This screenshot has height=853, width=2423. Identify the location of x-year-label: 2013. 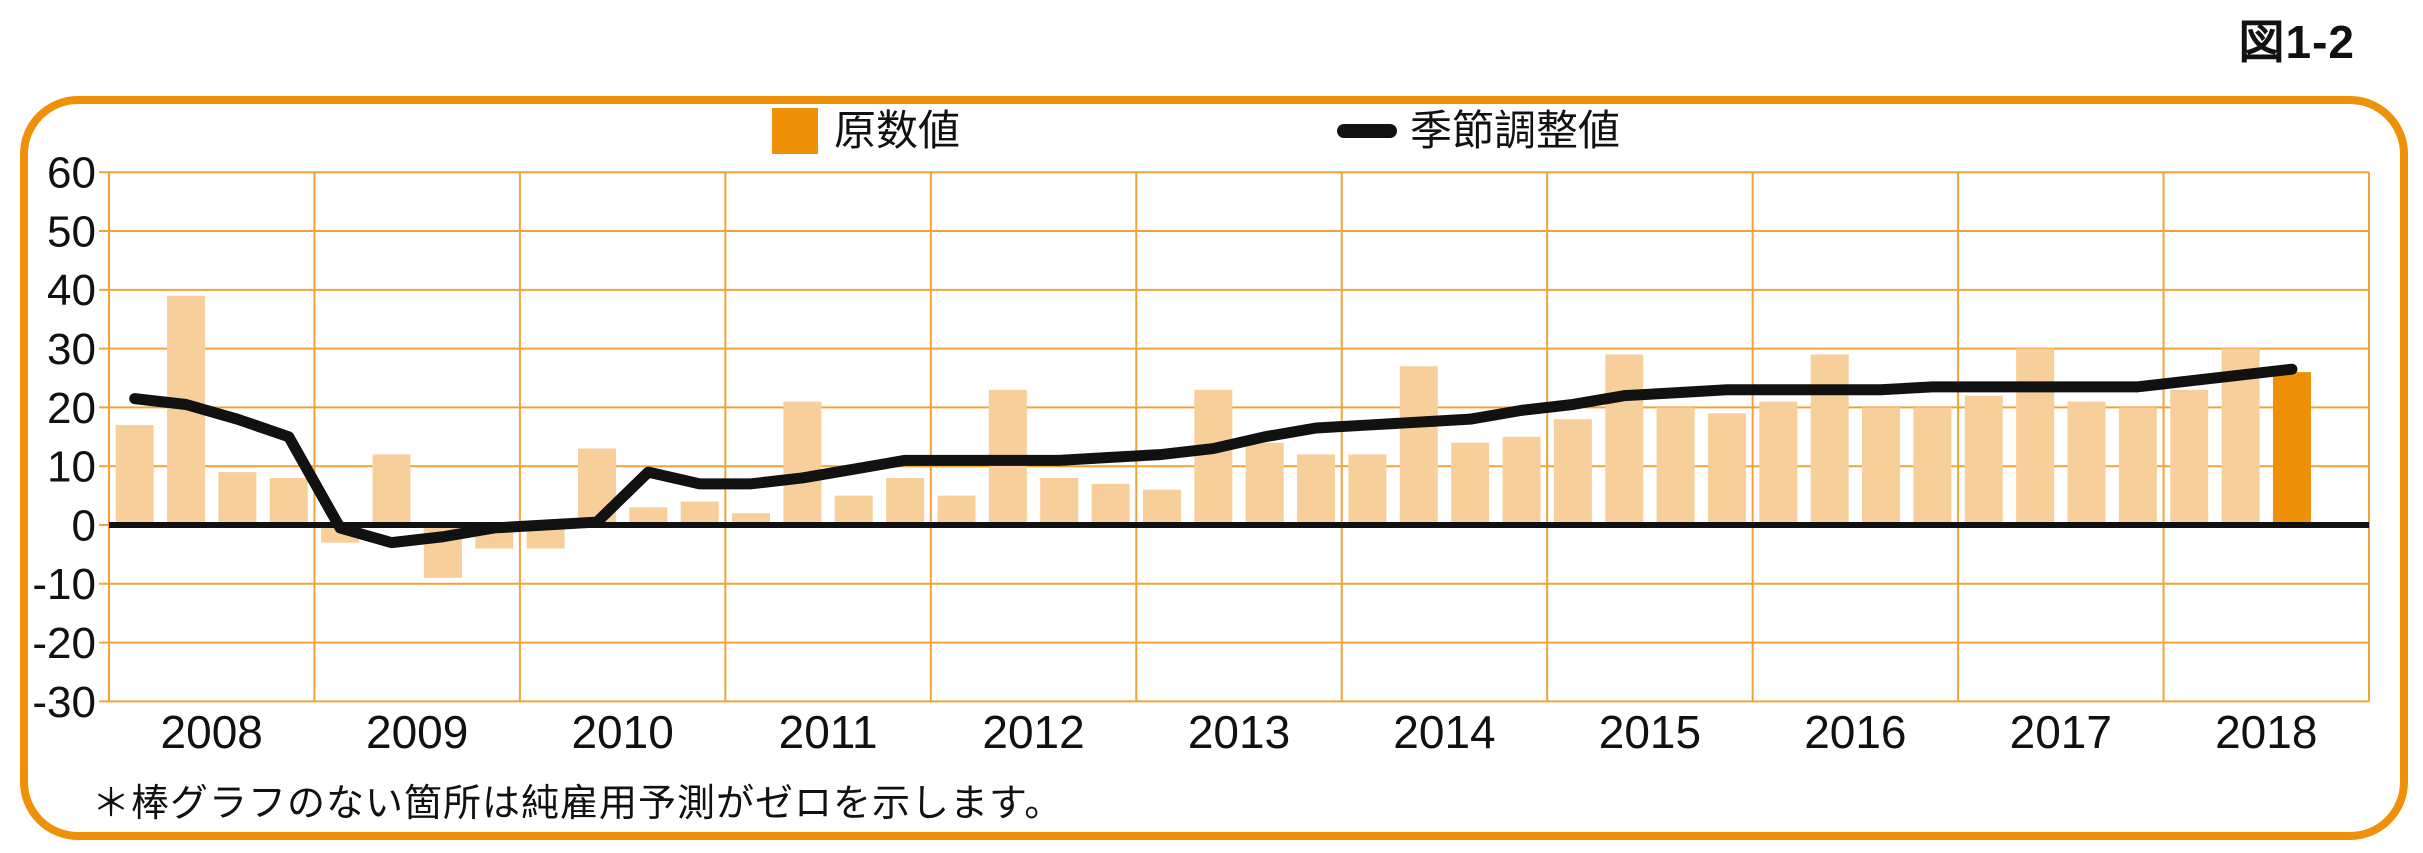
(1239, 732).